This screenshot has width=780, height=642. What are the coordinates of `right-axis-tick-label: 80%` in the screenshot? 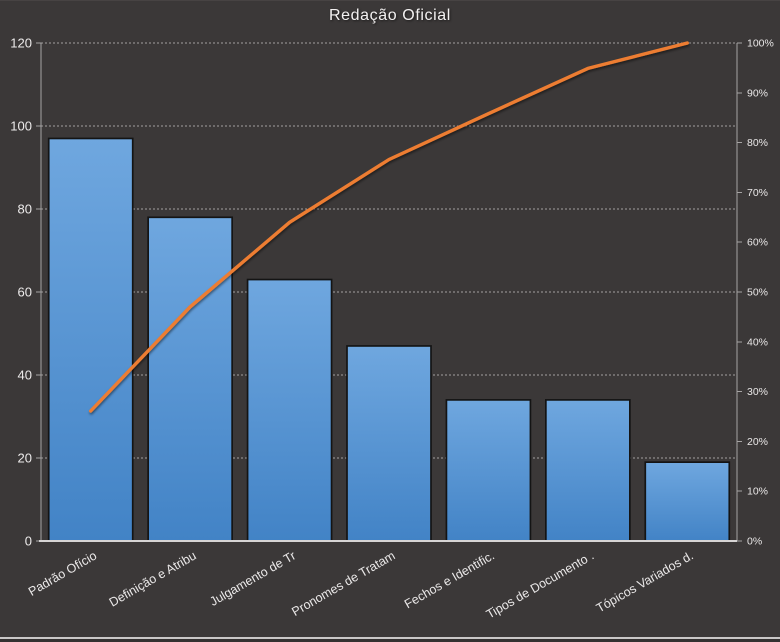 It's located at (757, 143).